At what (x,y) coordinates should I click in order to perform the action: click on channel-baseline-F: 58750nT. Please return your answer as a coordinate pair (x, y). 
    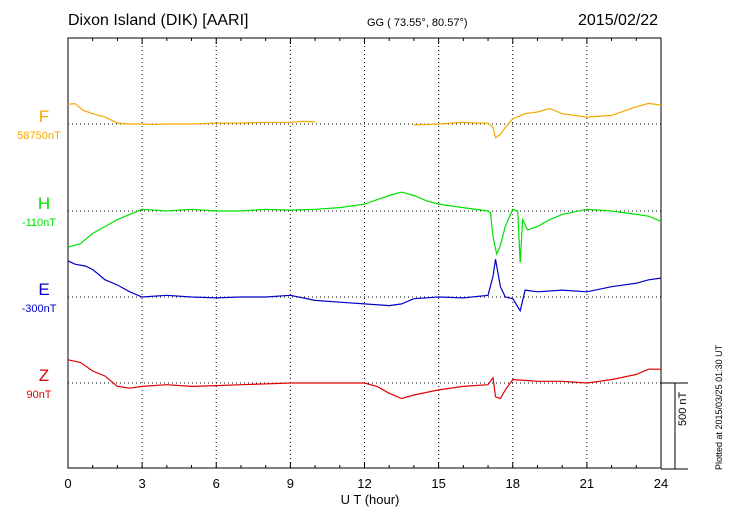
    Looking at the image, I should click on (39, 136).